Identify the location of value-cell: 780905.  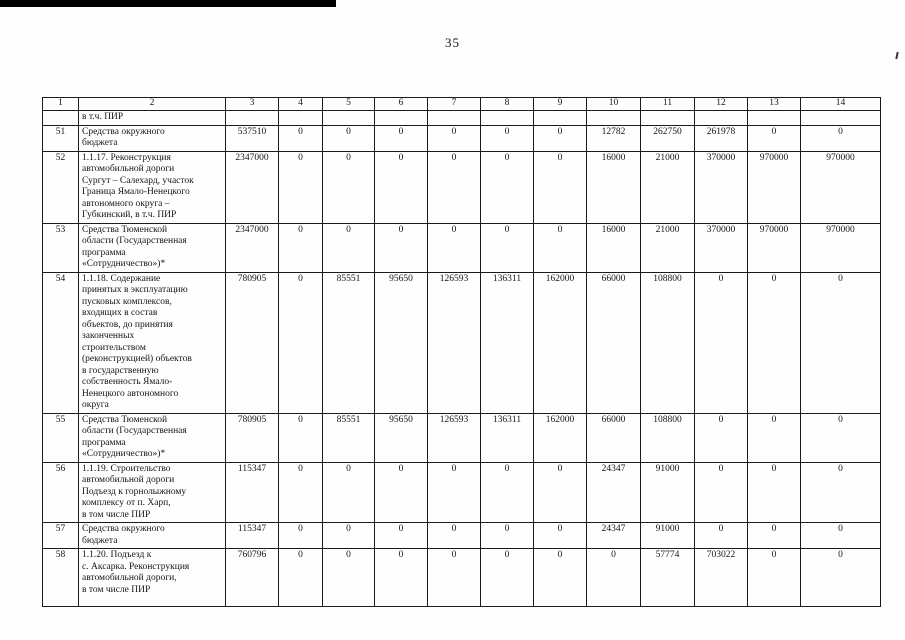
(252, 437).